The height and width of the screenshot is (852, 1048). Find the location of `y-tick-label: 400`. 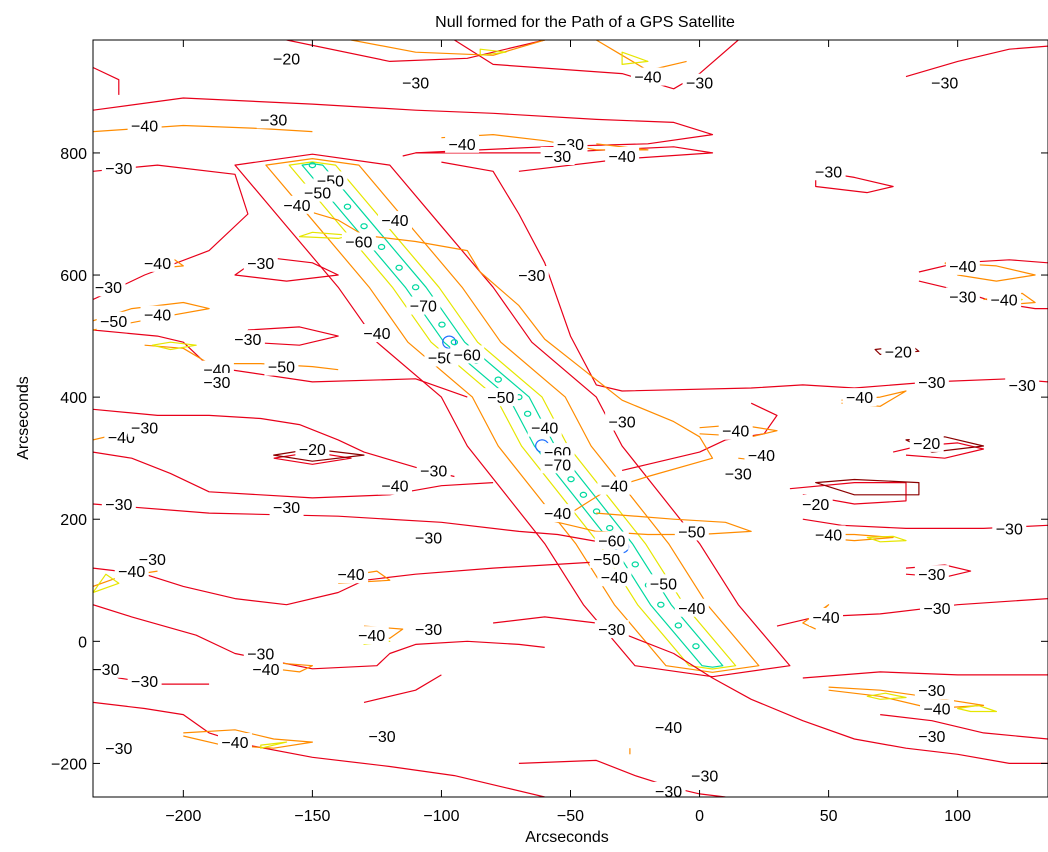

y-tick-label: 400 is located at coordinates (73, 398).